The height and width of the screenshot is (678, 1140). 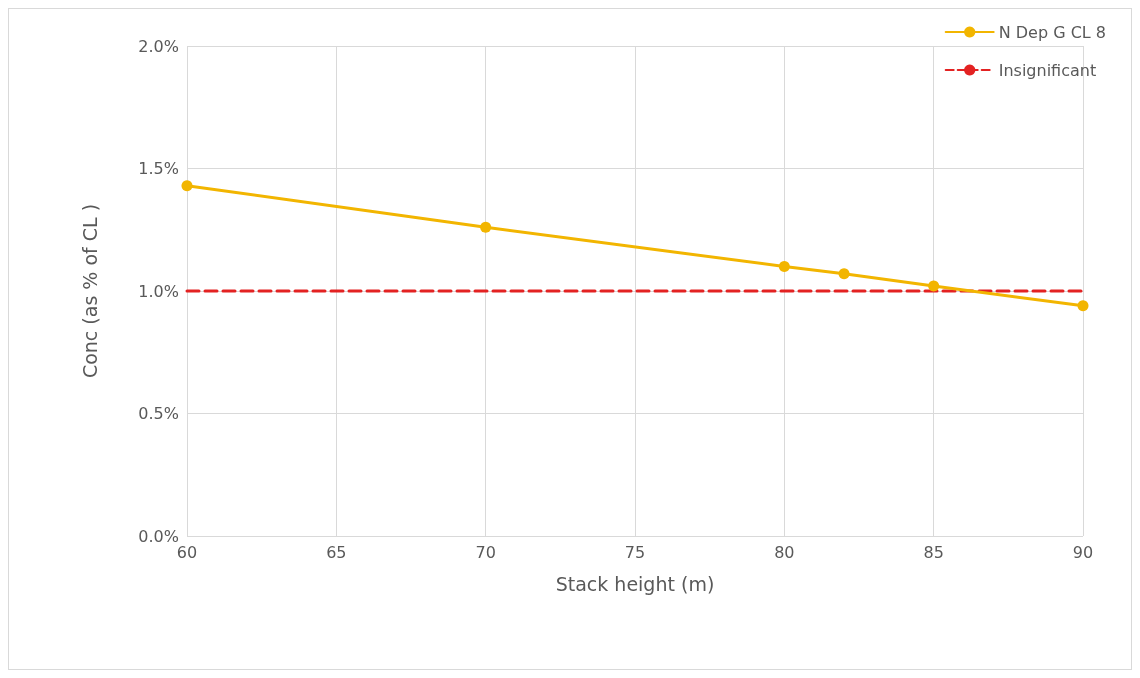 What do you see at coordinates (158, 536) in the screenshot?
I see `y-tick-label: 0.0%` at bounding box center [158, 536].